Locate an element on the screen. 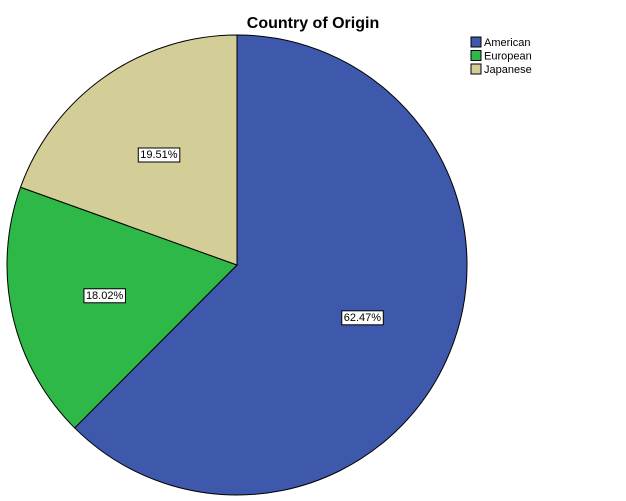  data-label-japanese: 19.51% is located at coordinates (159, 155).